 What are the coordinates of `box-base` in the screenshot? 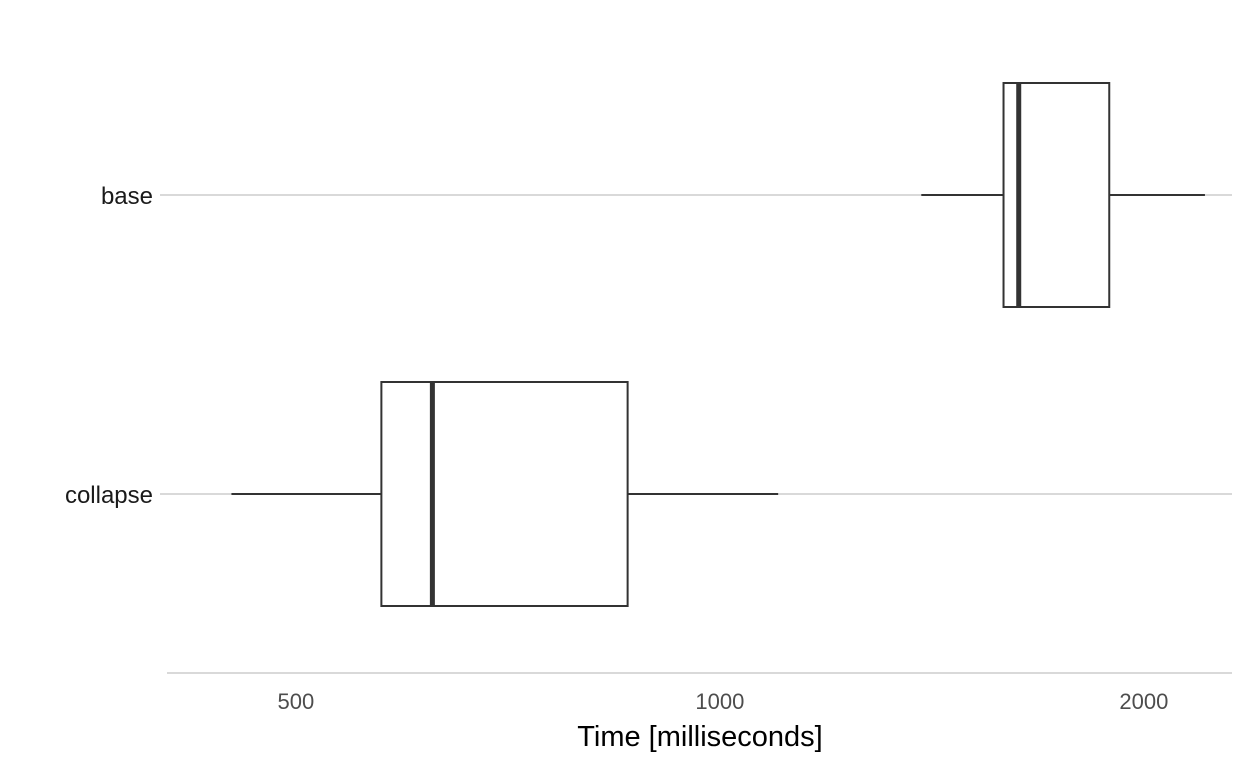 It's located at (1063, 195).